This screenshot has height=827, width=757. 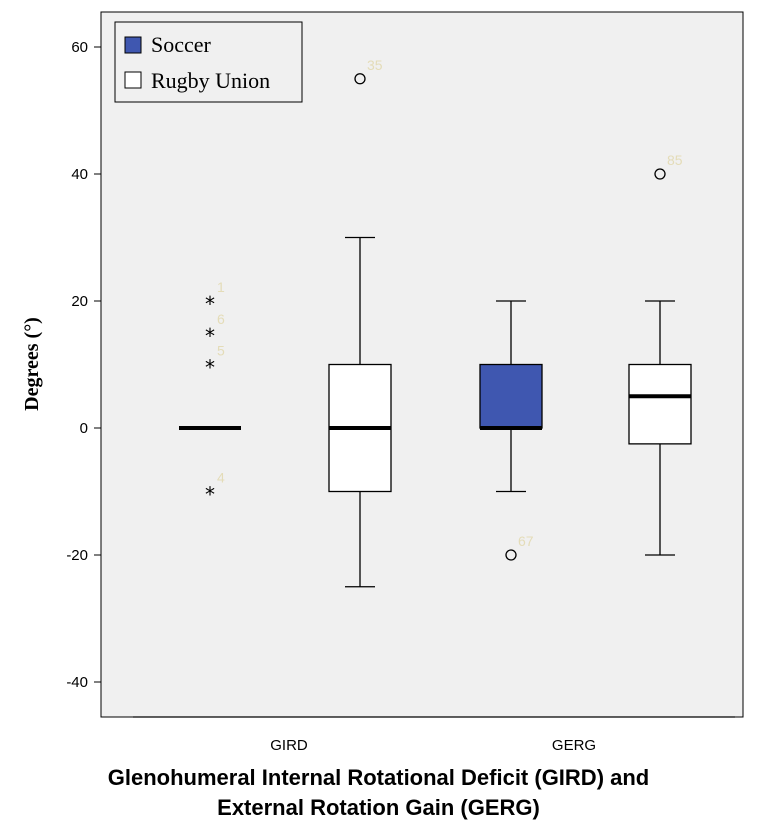 I want to click on y-axis: 60 40 20 0 -20 -40, so click(x=83, y=365).